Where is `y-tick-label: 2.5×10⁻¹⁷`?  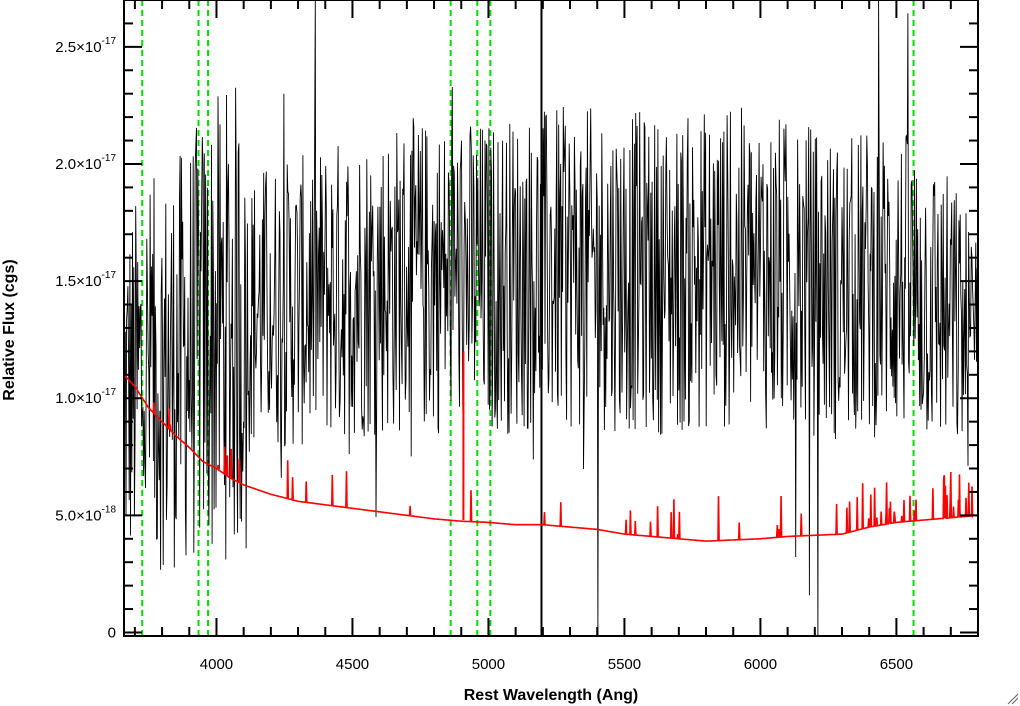 y-tick-label: 2.5×10⁻¹⁷ is located at coordinates (85, 46).